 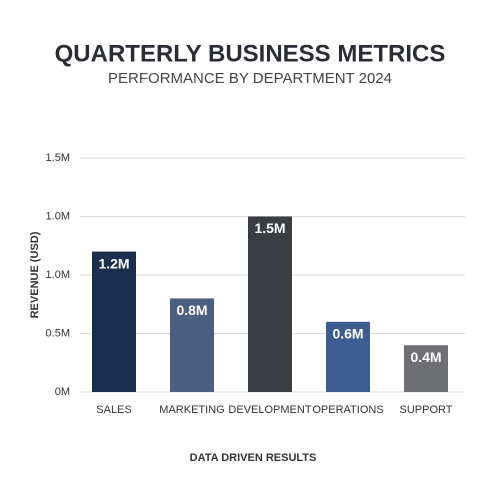 I want to click on x-tick-label: OPERATIONS, so click(x=347, y=410).